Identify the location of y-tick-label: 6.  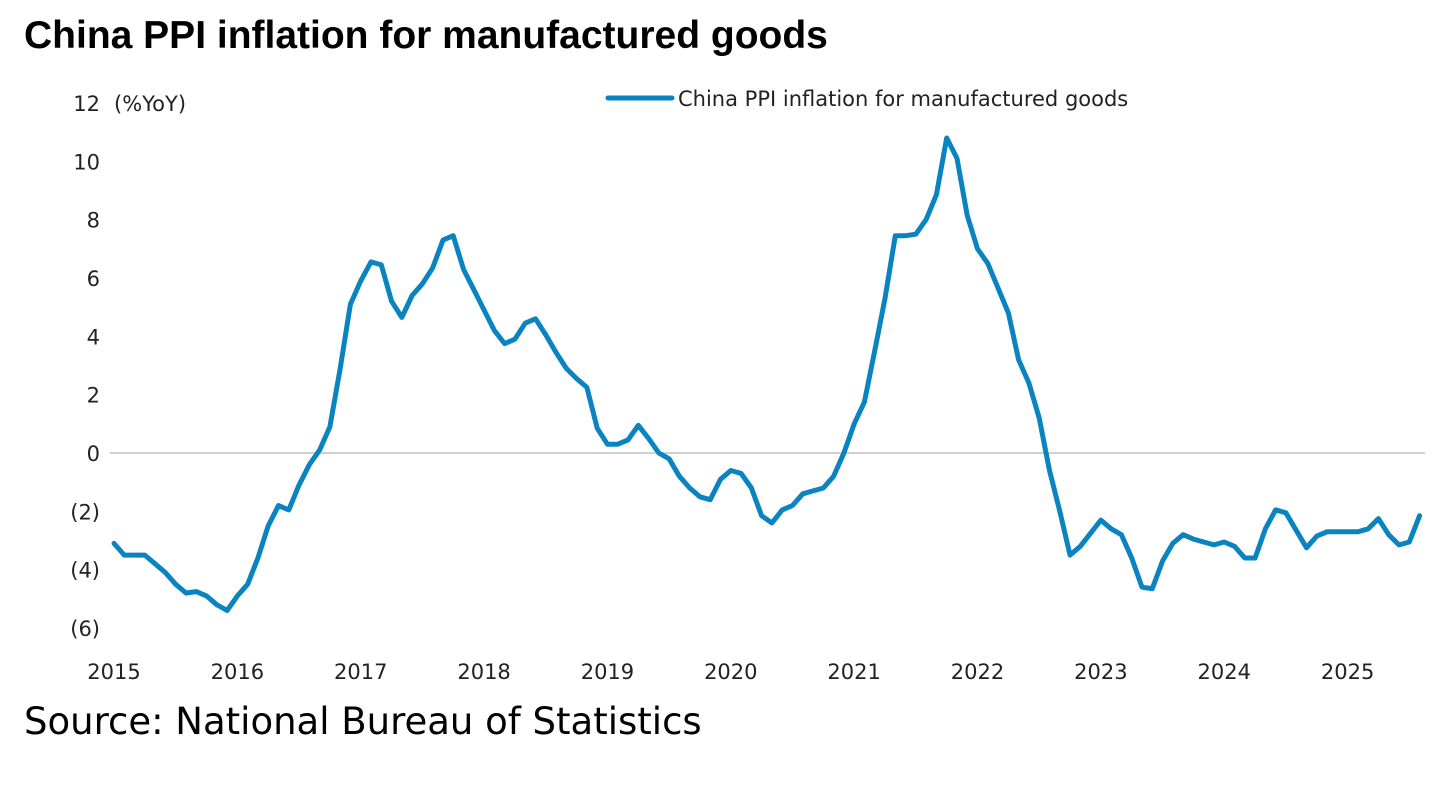
(93, 279).